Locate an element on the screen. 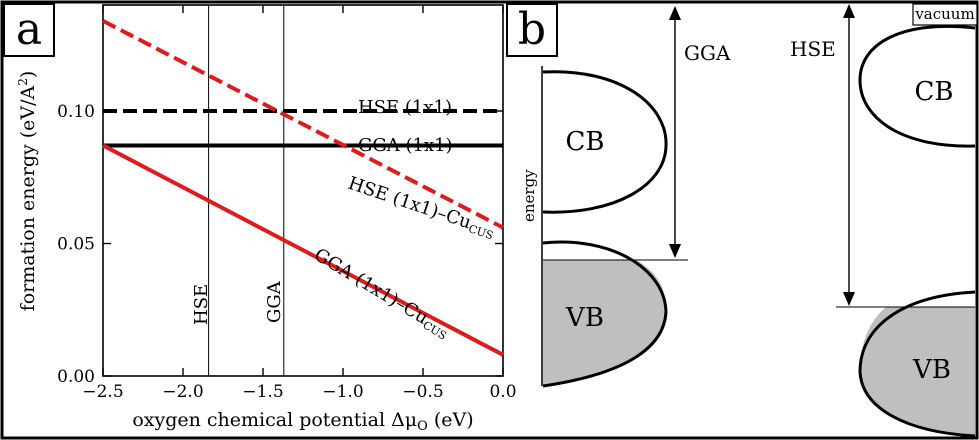  x-axis-title-sub: O is located at coordinates (422, 426).